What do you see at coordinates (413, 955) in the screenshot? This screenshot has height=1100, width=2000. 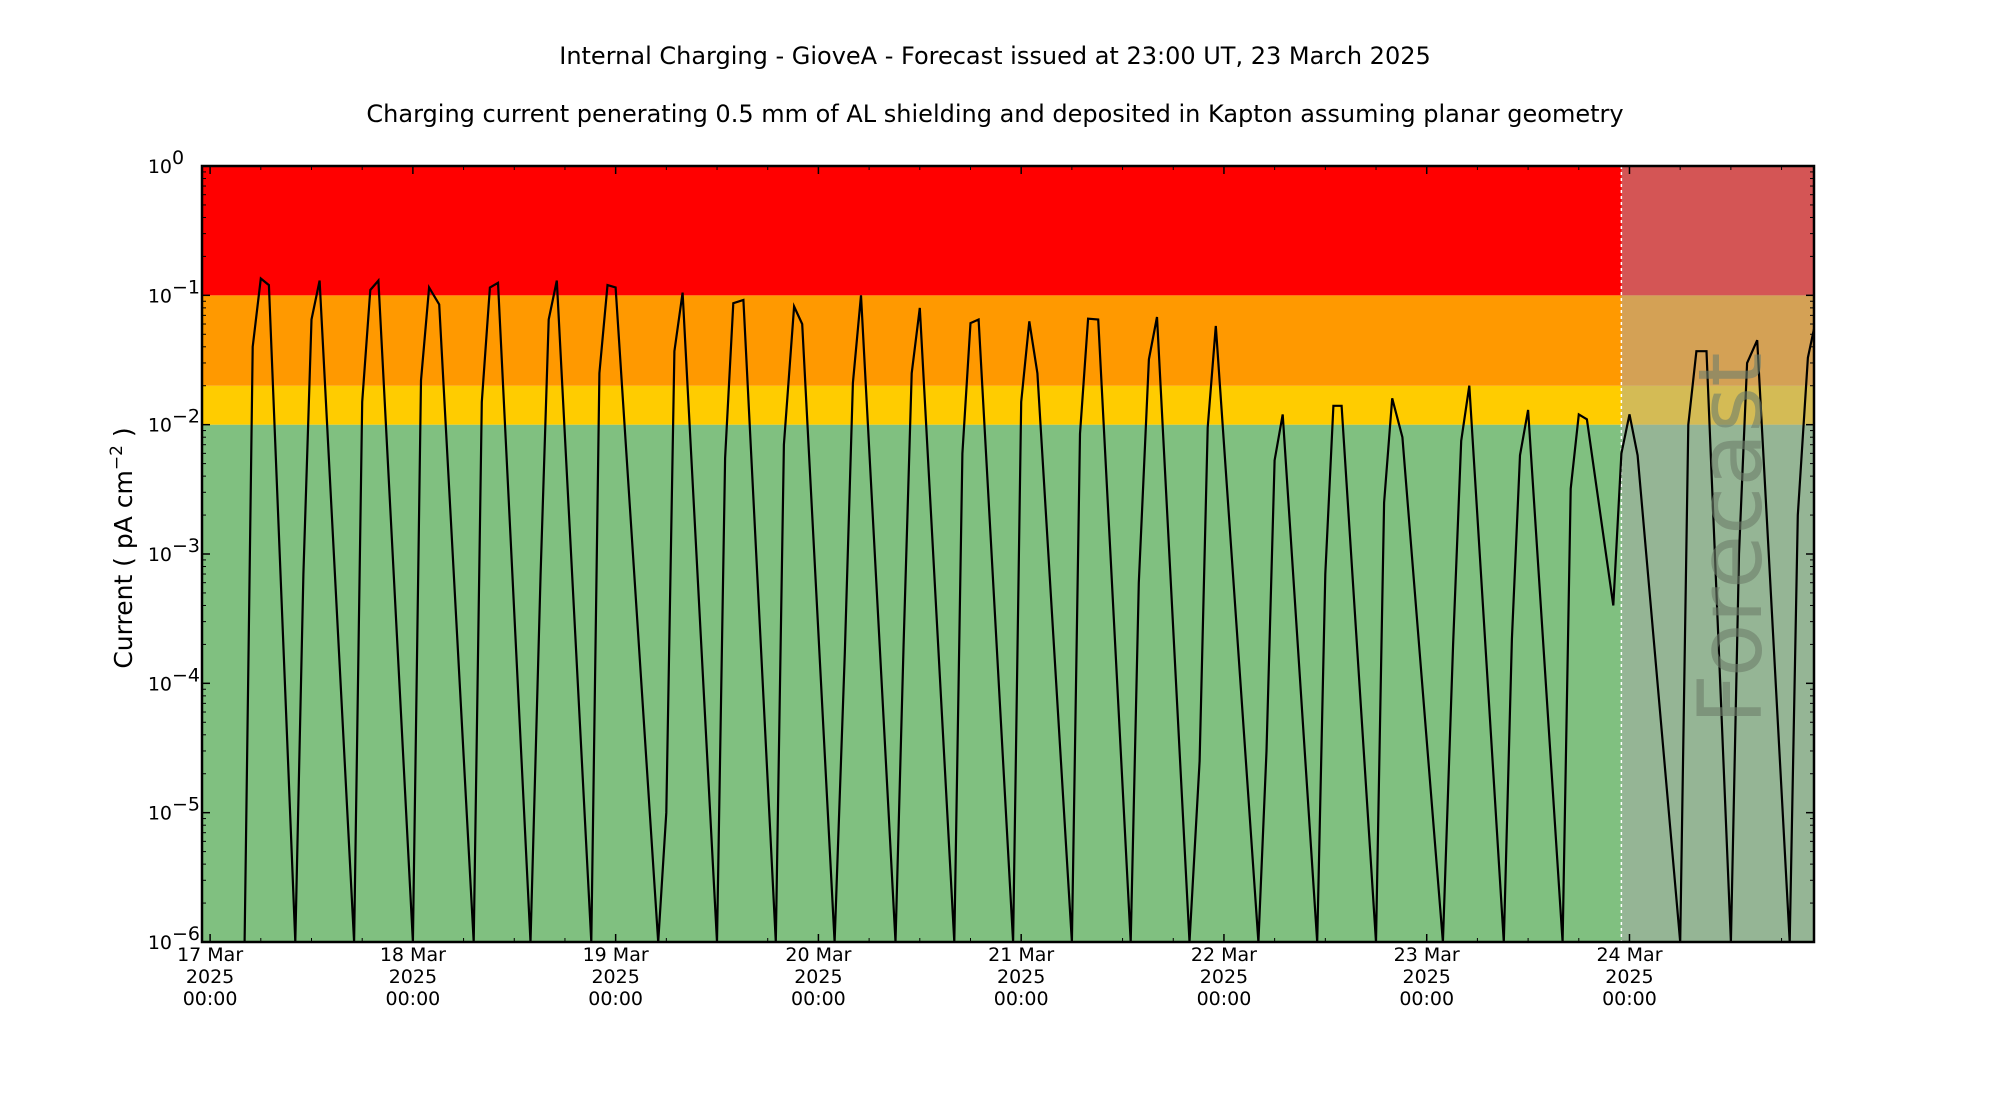 I see `x-tick-label: 18 Mar` at bounding box center [413, 955].